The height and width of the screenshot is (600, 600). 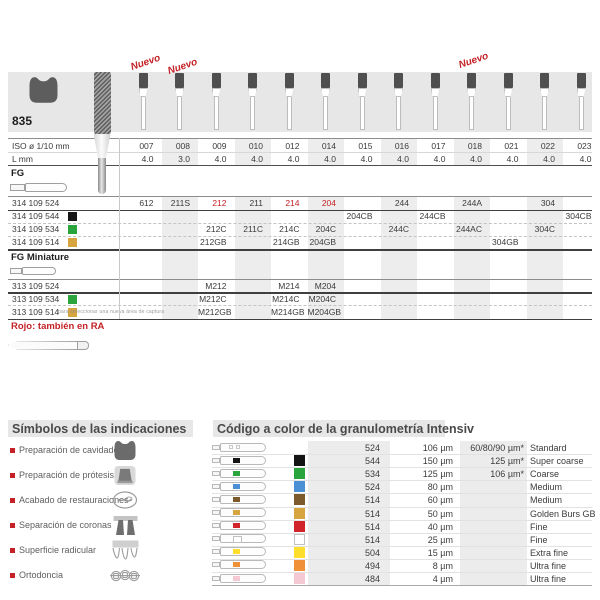 I want to click on bur-ref: 244, so click(x=401, y=203).